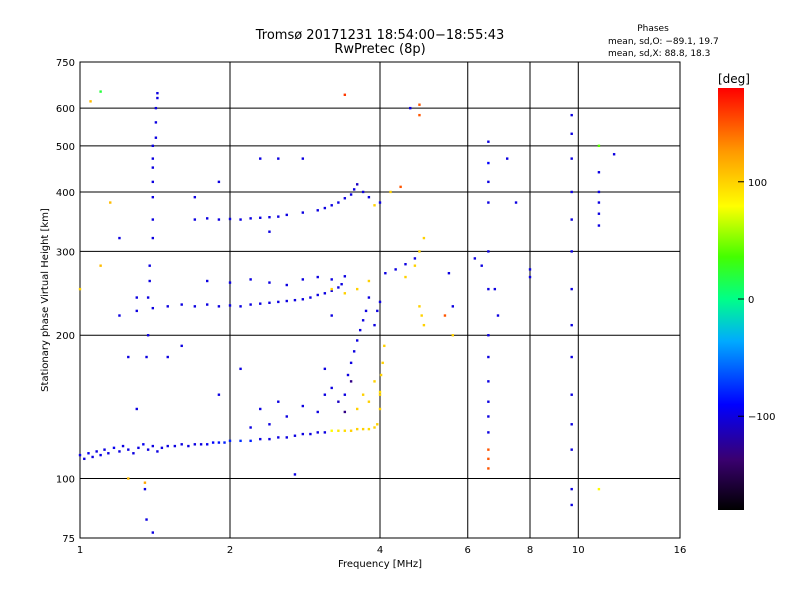 The image size is (800, 600). What do you see at coordinates (65, 193) in the screenshot?
I see `y-tick-label: 400` at bounding box center [65, 193].